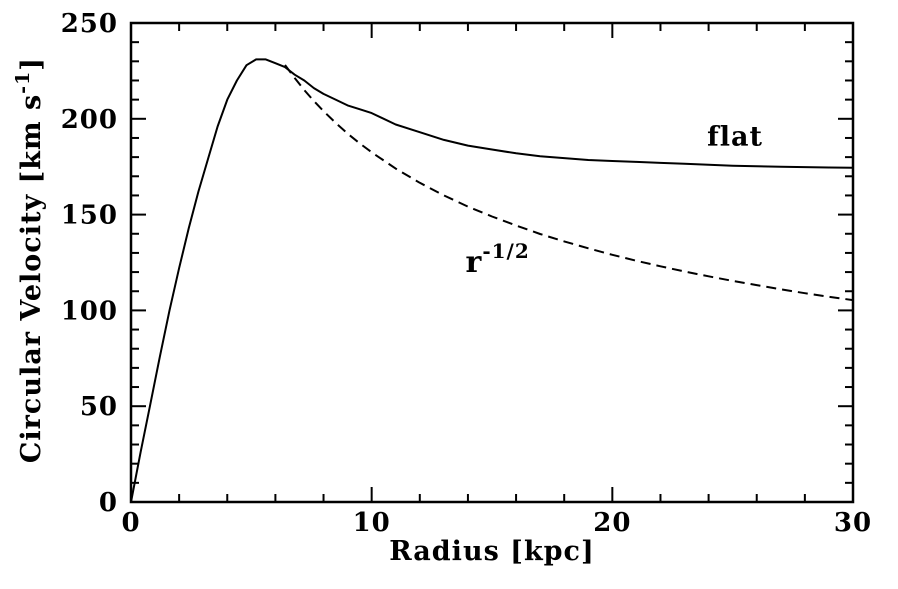  I want to click on x-tick-labels: 0 10 20 30, so click(496, 523).